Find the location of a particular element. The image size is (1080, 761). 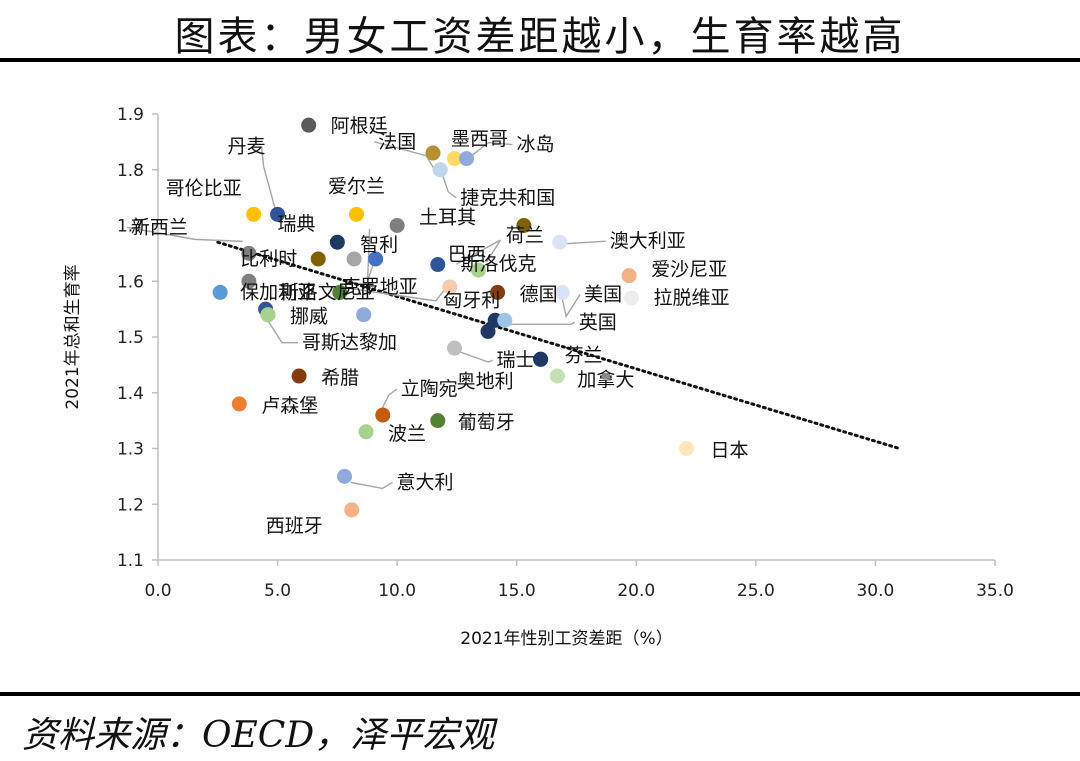

point-label: 立陶宛 is located at coordinates (429, 389).